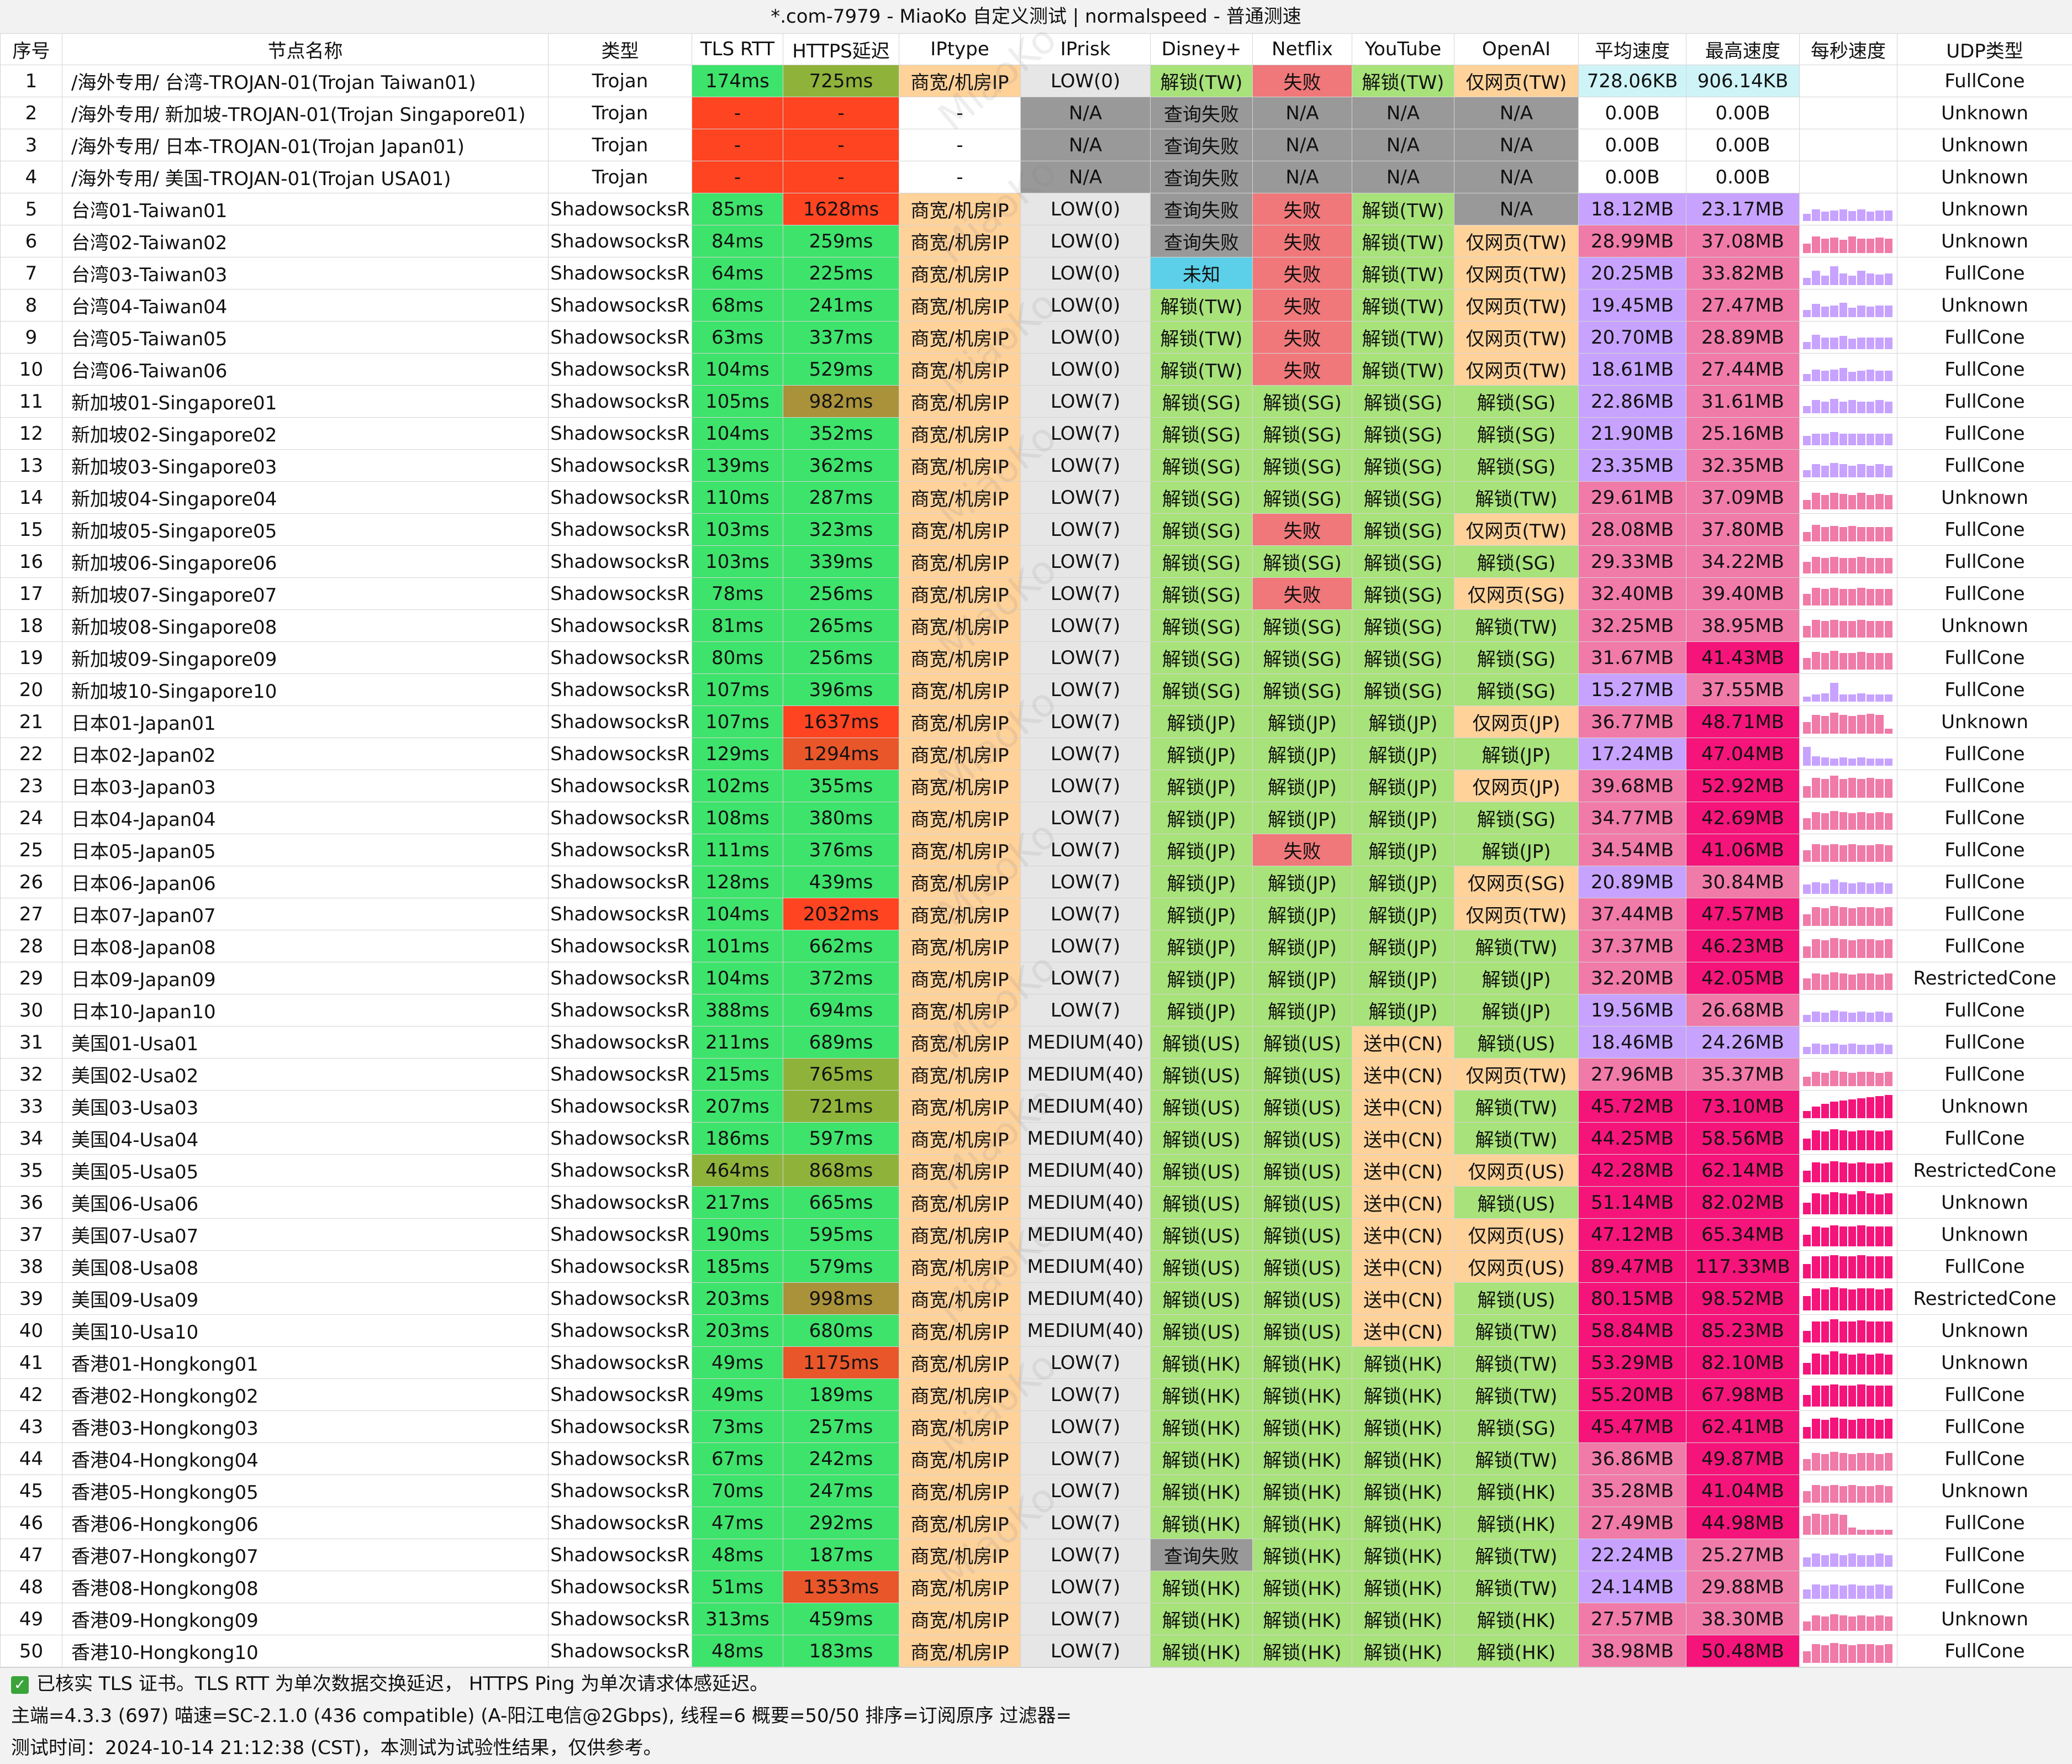 The height and width of the screenshot is (1764, 2072). Describe the element at coordinates (1848, 49) in the screenshot. I see `col-per-second-header: 每秒速度` at that location.